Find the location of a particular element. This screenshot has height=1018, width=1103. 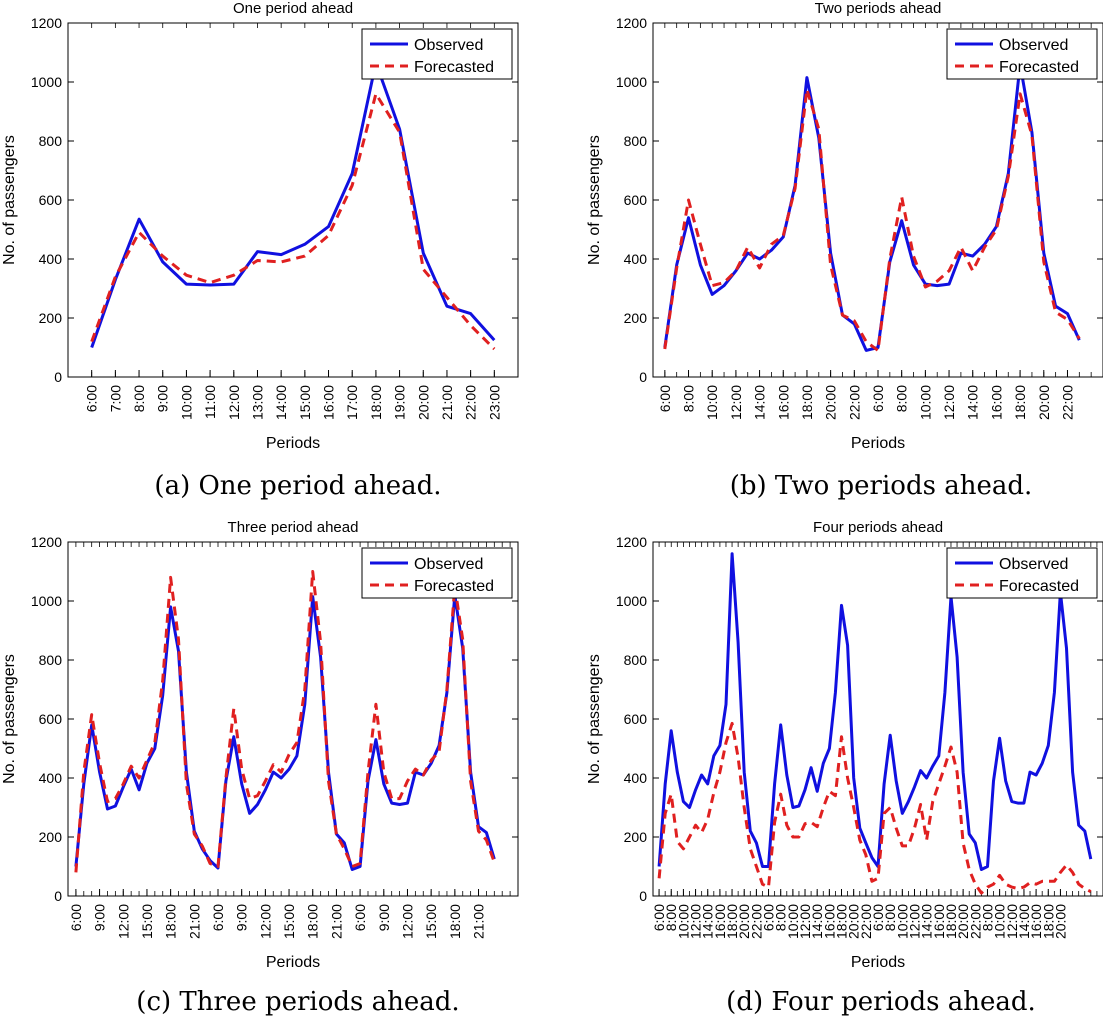

x-tick-label: 7:00 is located at coordinates (115, 398).